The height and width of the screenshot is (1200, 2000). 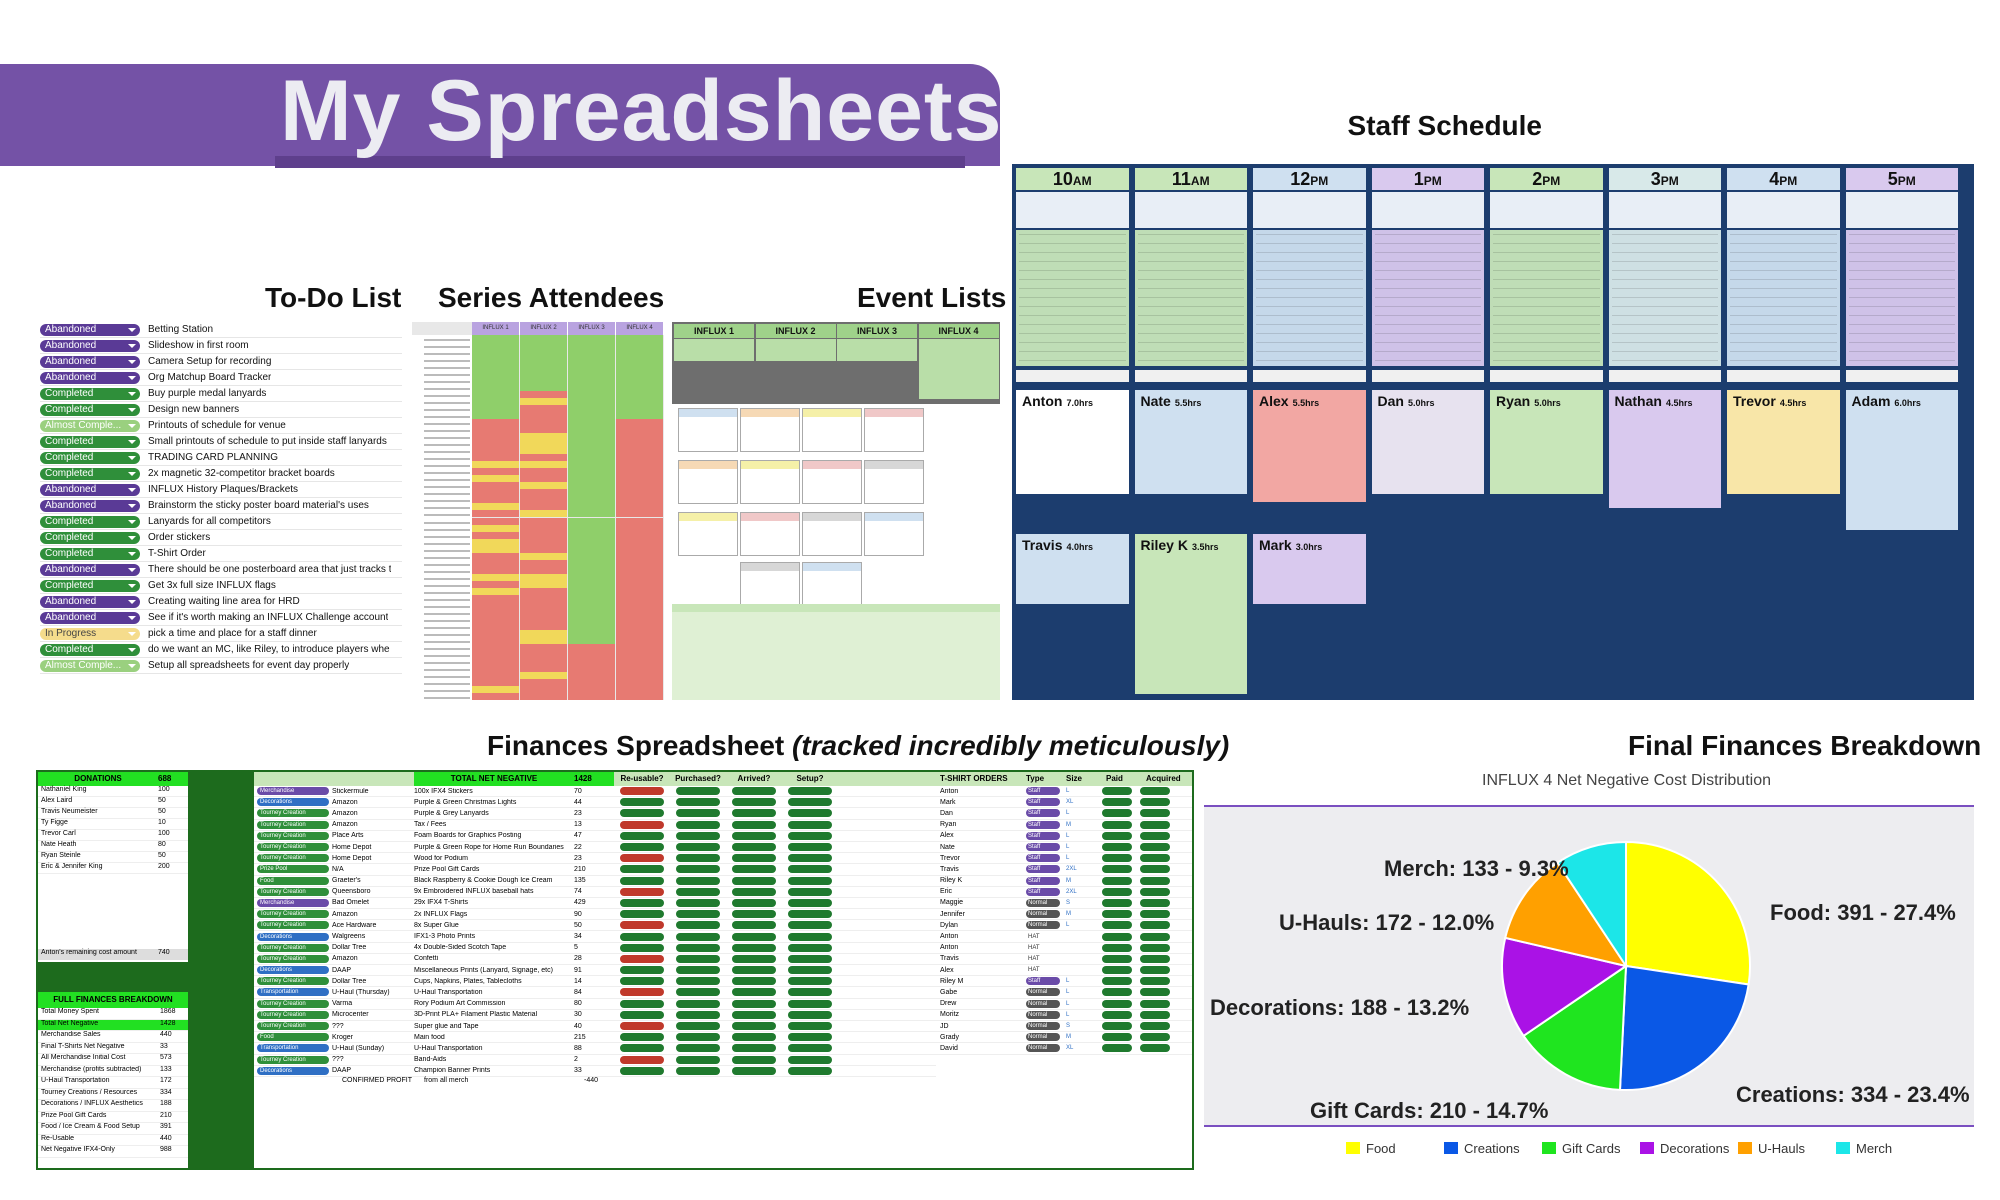 I want to click on status-dropdown: In Progress, so click(x=90, y=633).